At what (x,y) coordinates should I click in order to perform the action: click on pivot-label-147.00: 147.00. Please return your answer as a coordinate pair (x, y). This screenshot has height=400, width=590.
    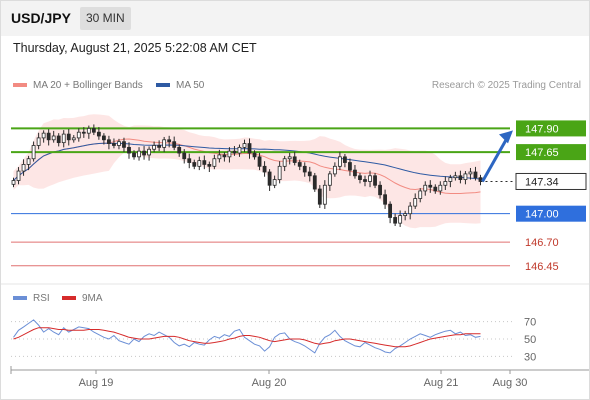
    Looking at the image, I should click on (542, 215).